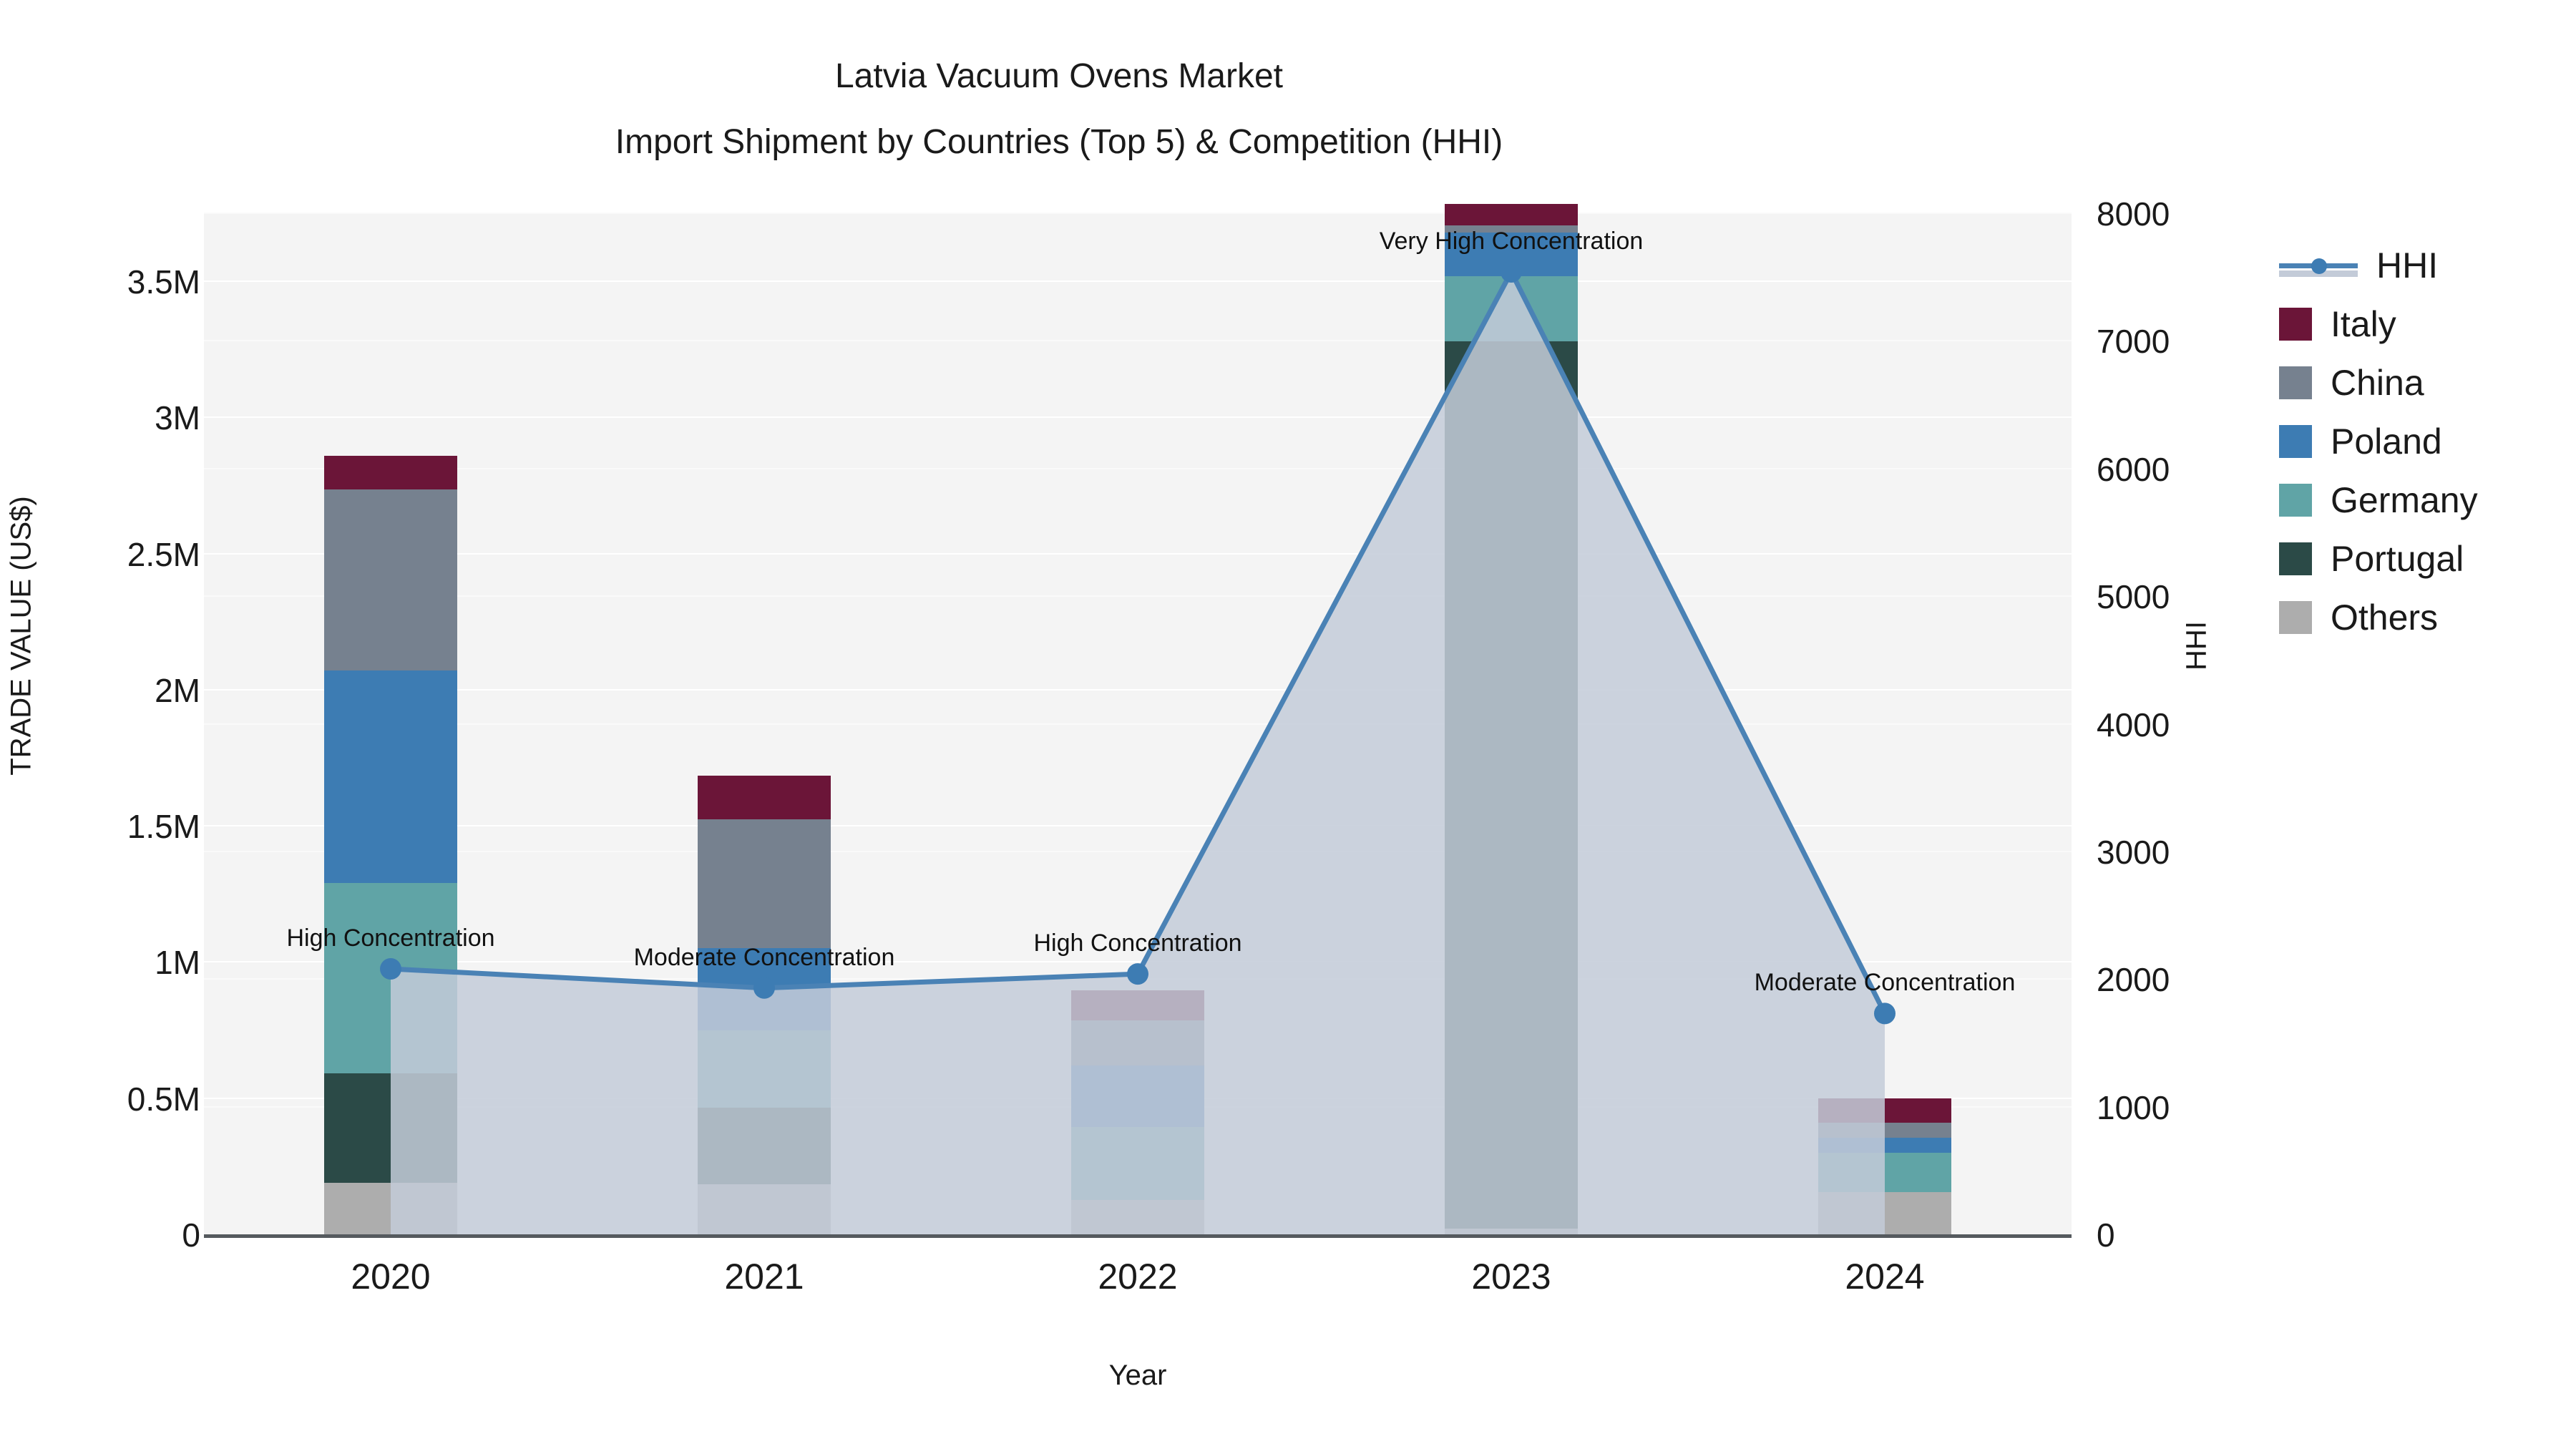 The height and width of the screenshot is (1449, 2576). I want to click on legend-label: HHI, so click(2407, 265).